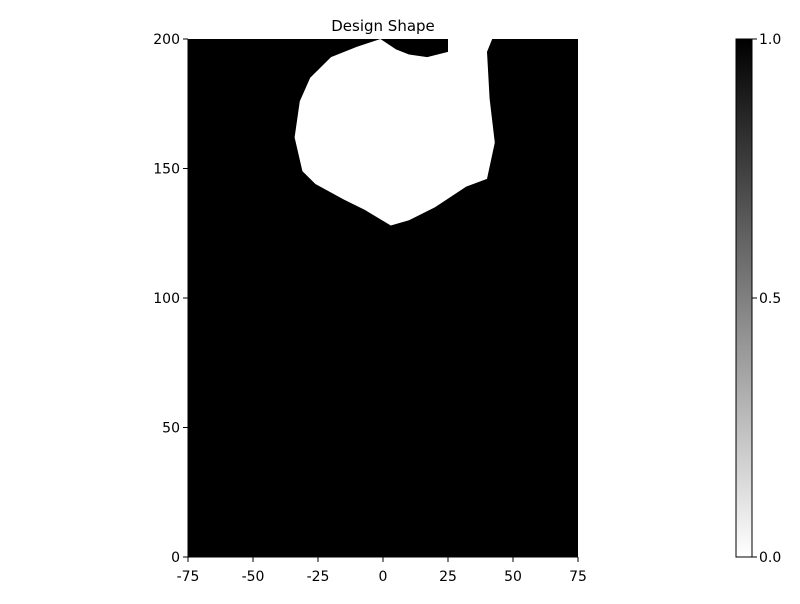  I want to click on colorbar-tick-label: 0.5, so click(770, 299).